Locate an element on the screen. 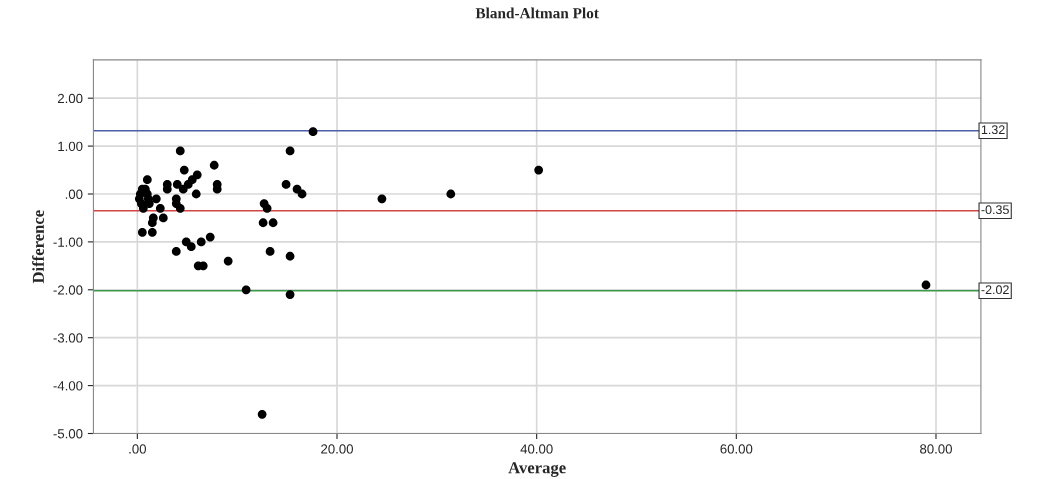 The width and height of the screenshot is (1038, 479). y-axis-title: Difference is located at coordinates (38, 247).